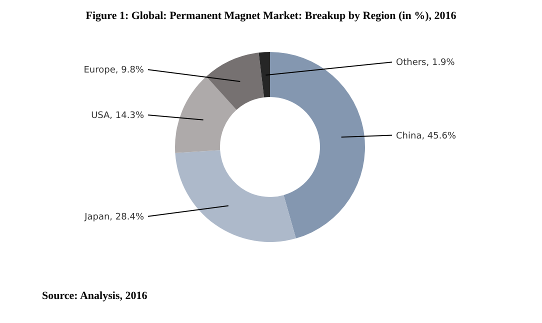 The image size is (542, 323). I want to click on slice-label: China, 45.6%, so click(426, 136).